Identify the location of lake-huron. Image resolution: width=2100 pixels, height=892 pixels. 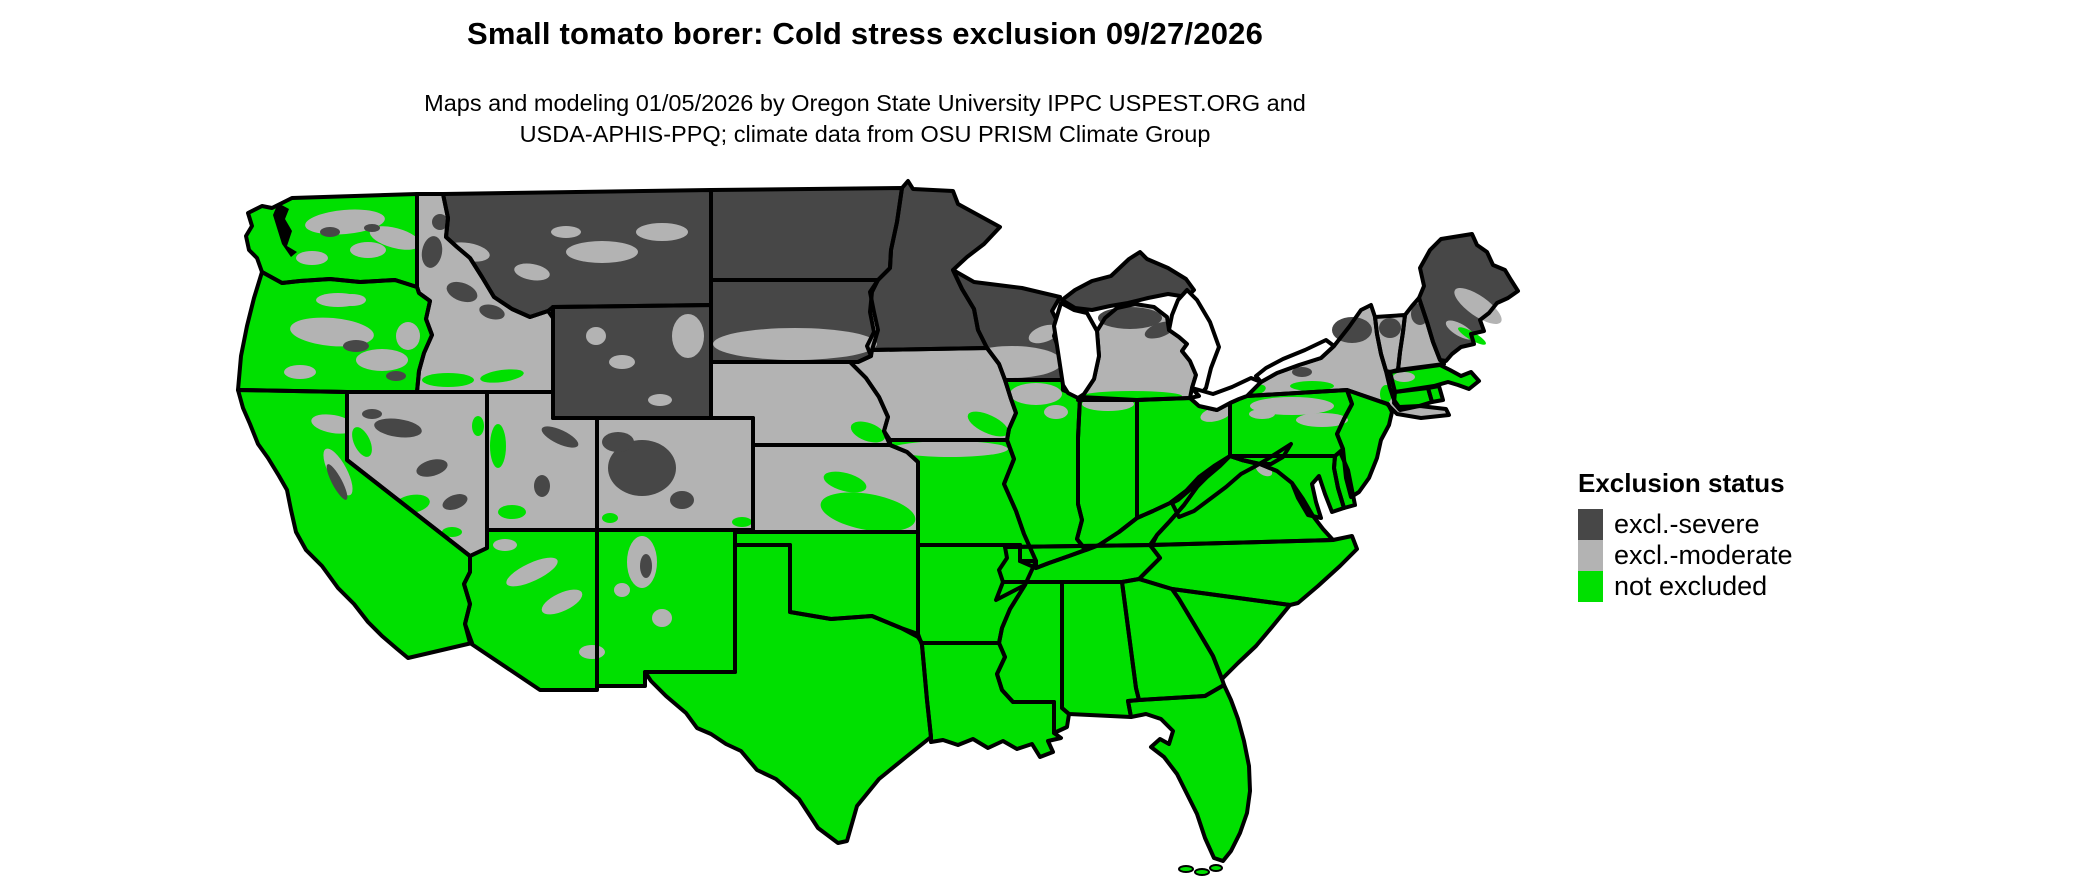
(1194, 343).